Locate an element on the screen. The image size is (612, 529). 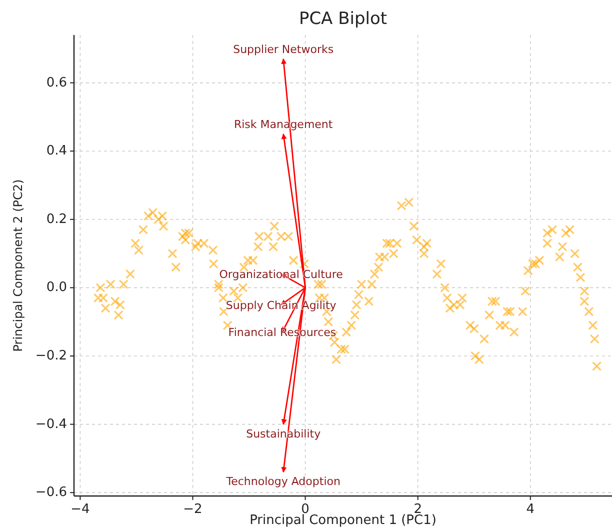
y-tick-label: 0.4 is located at coordinates (56, 151).